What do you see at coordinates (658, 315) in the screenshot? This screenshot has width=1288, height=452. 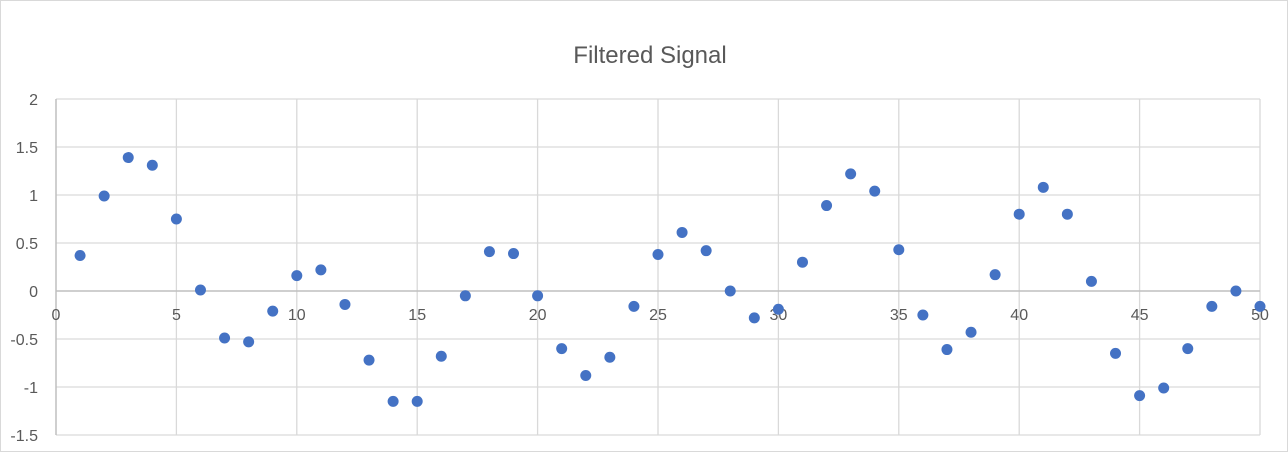 I see `x-tick-label: 25` at bounding box center [658, 315].